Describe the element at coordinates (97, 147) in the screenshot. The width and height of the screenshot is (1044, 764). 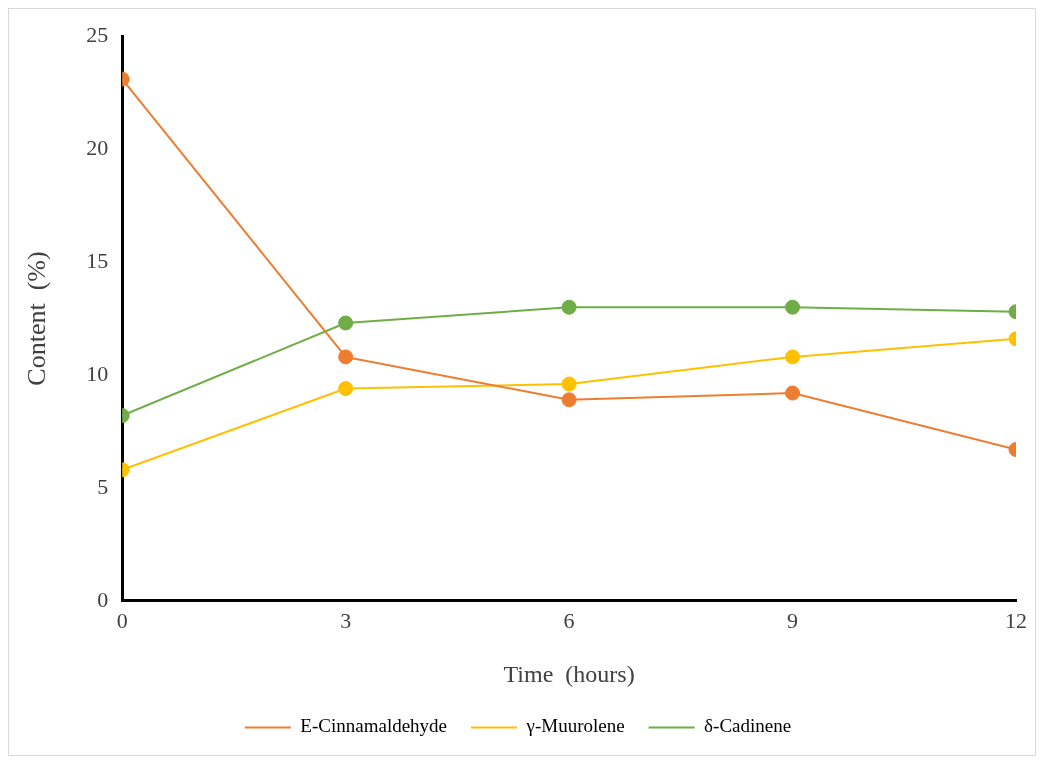
I see `y-tick-label: 20` at that location.